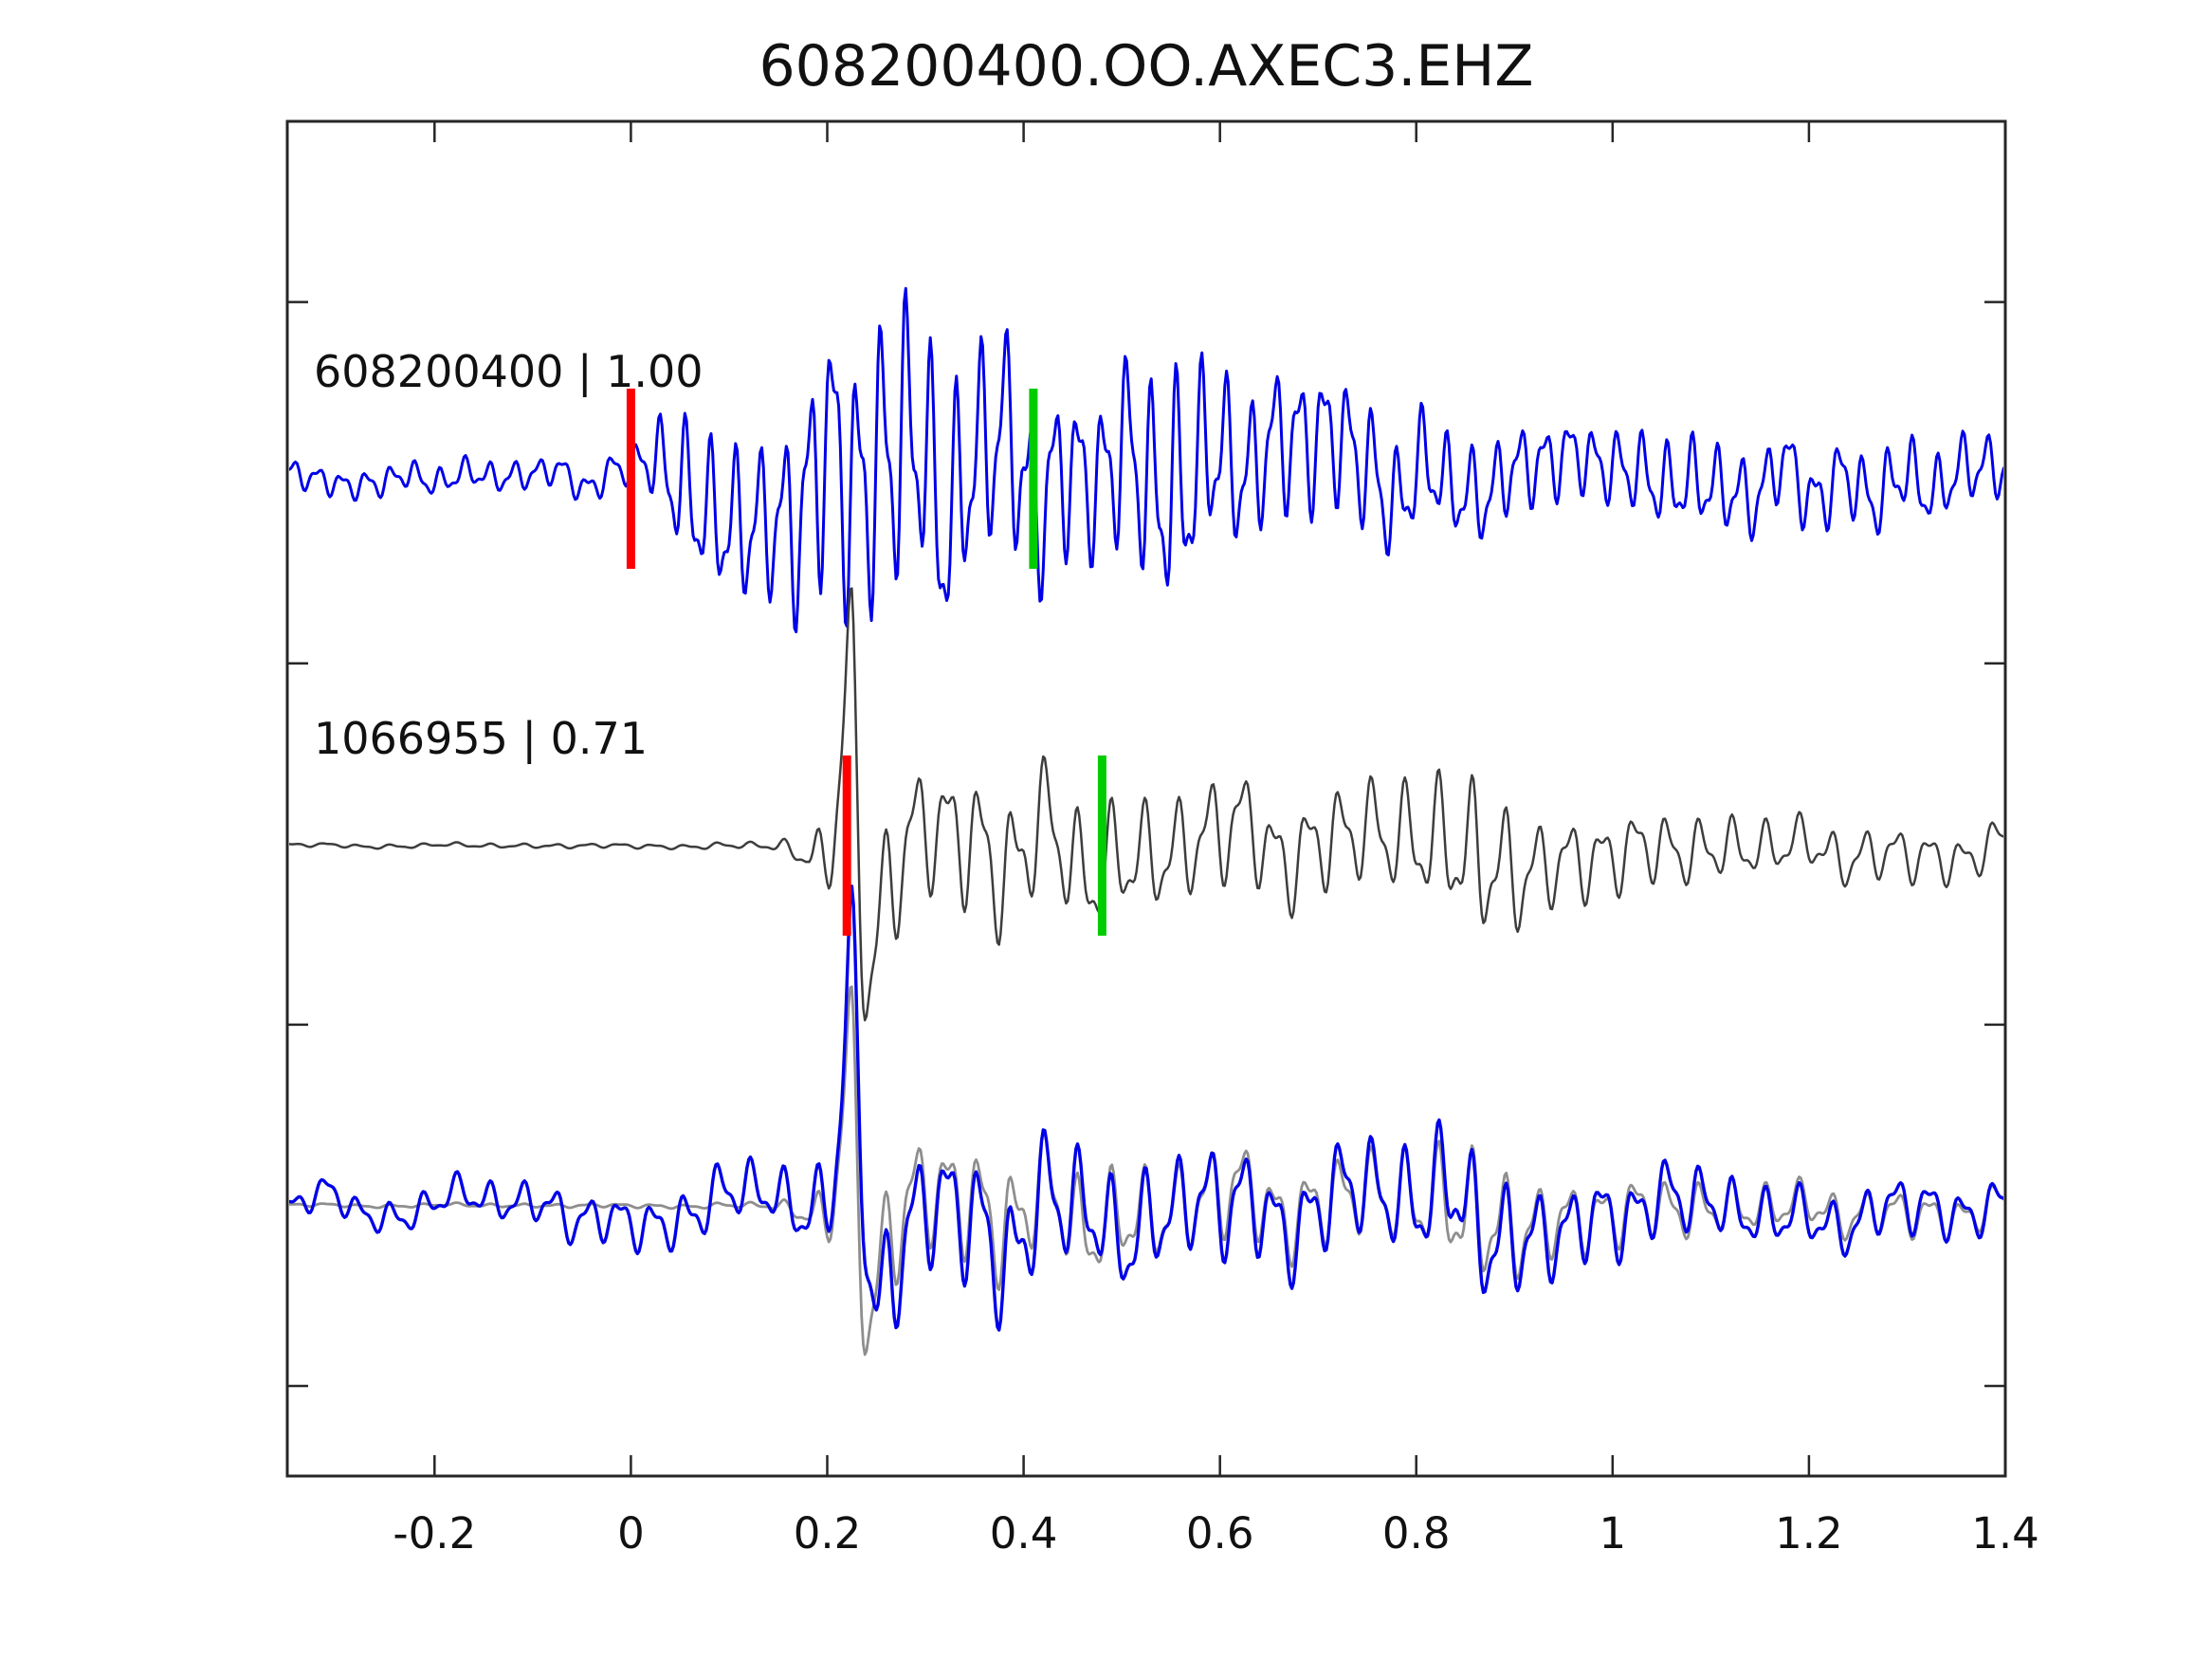 The width and height of the screenshot is (2212, 1659). I want to click on x-tick-label: 0.8, so click(1416, 1533).